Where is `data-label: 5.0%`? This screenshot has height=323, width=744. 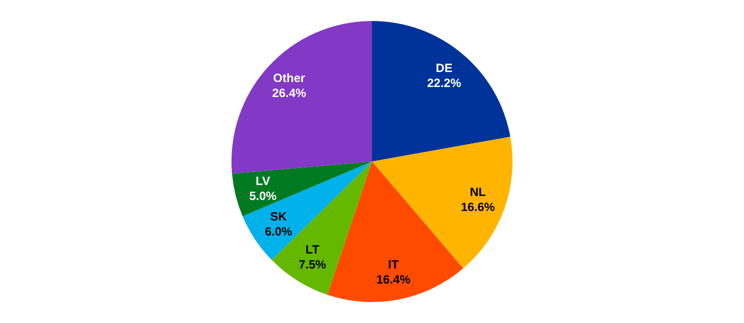
data-label: 5.0% is located at coordinates (263, 196).